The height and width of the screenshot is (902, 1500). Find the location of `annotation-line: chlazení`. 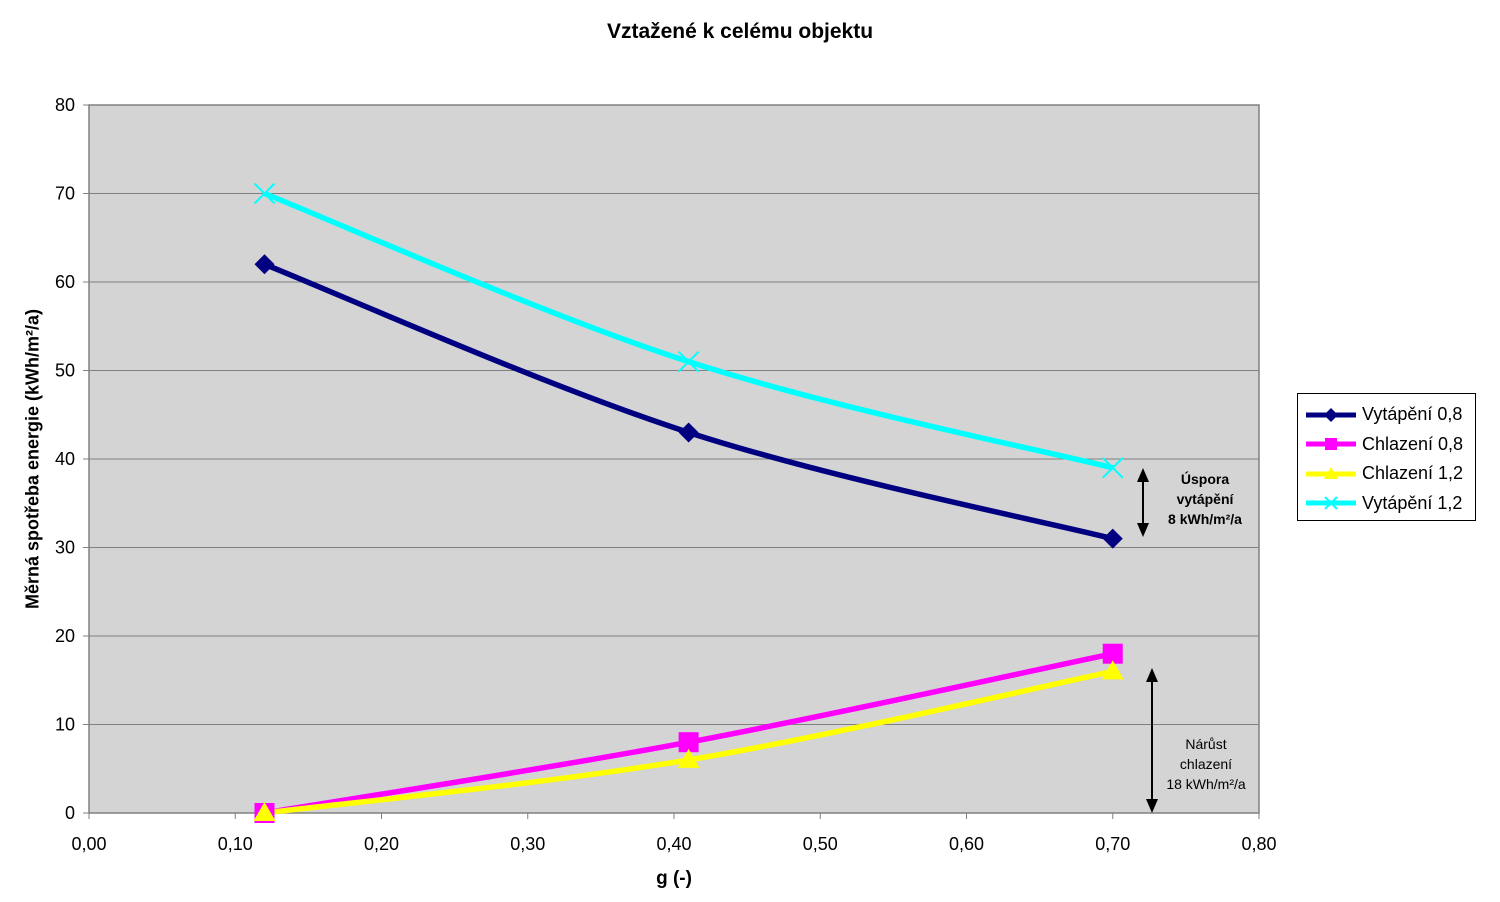

annotation-line: chlazení is located at coordinates (1206, 764).